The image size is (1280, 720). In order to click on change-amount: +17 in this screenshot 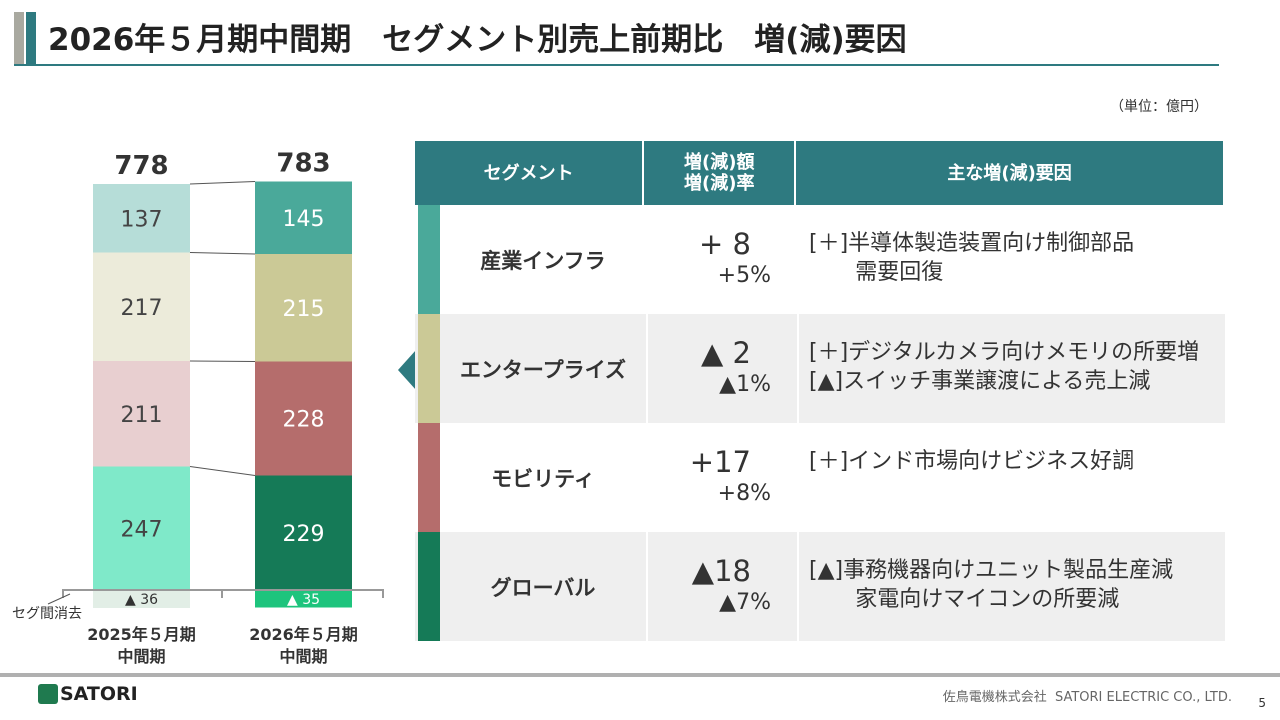, I will do `click(720, 462)`.